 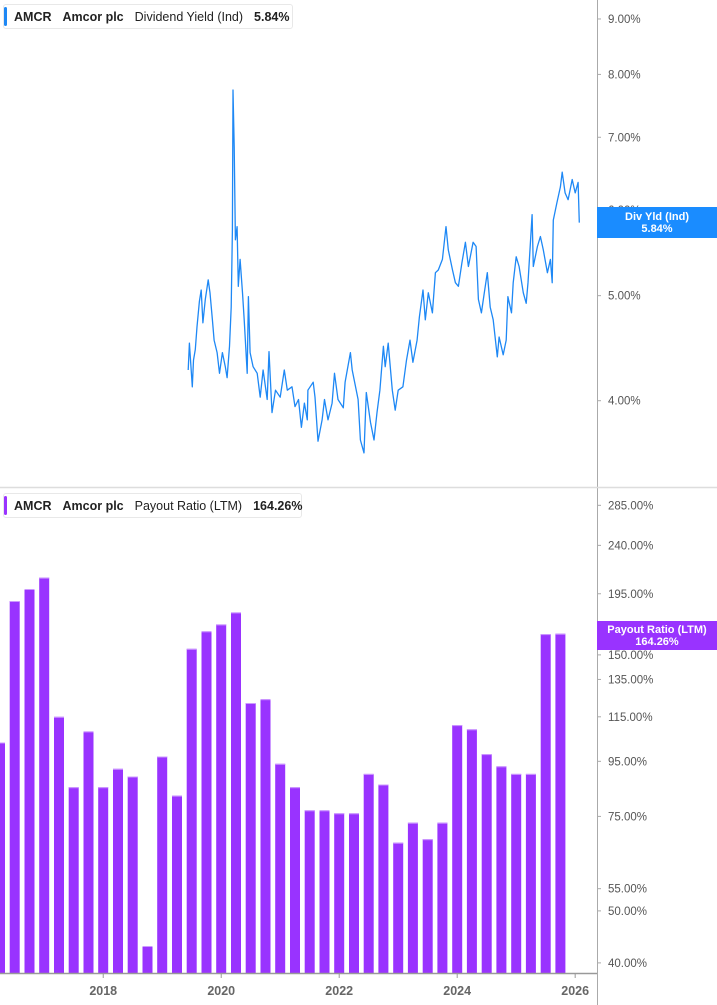 I want to click on badge-value: 164.26%, so click(x=657, y=641).